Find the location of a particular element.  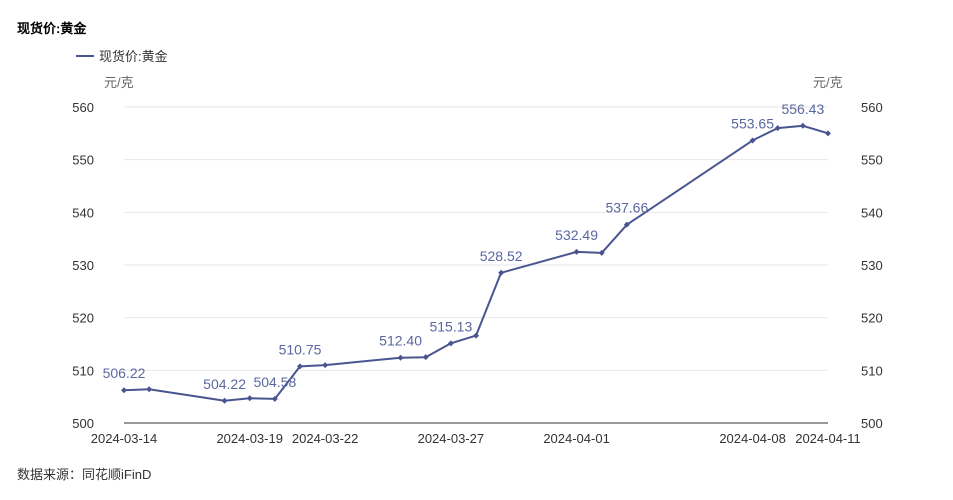

data-label: 556.43 is located at coordinates (802, 109).